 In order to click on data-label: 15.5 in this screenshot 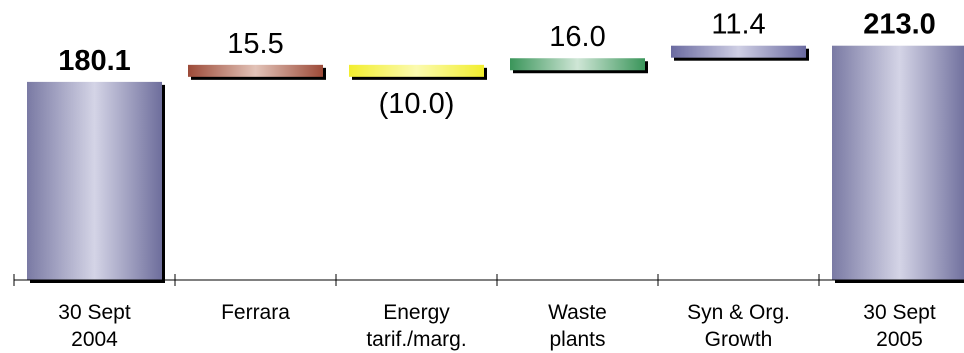, I will do `click(255, 44)`.